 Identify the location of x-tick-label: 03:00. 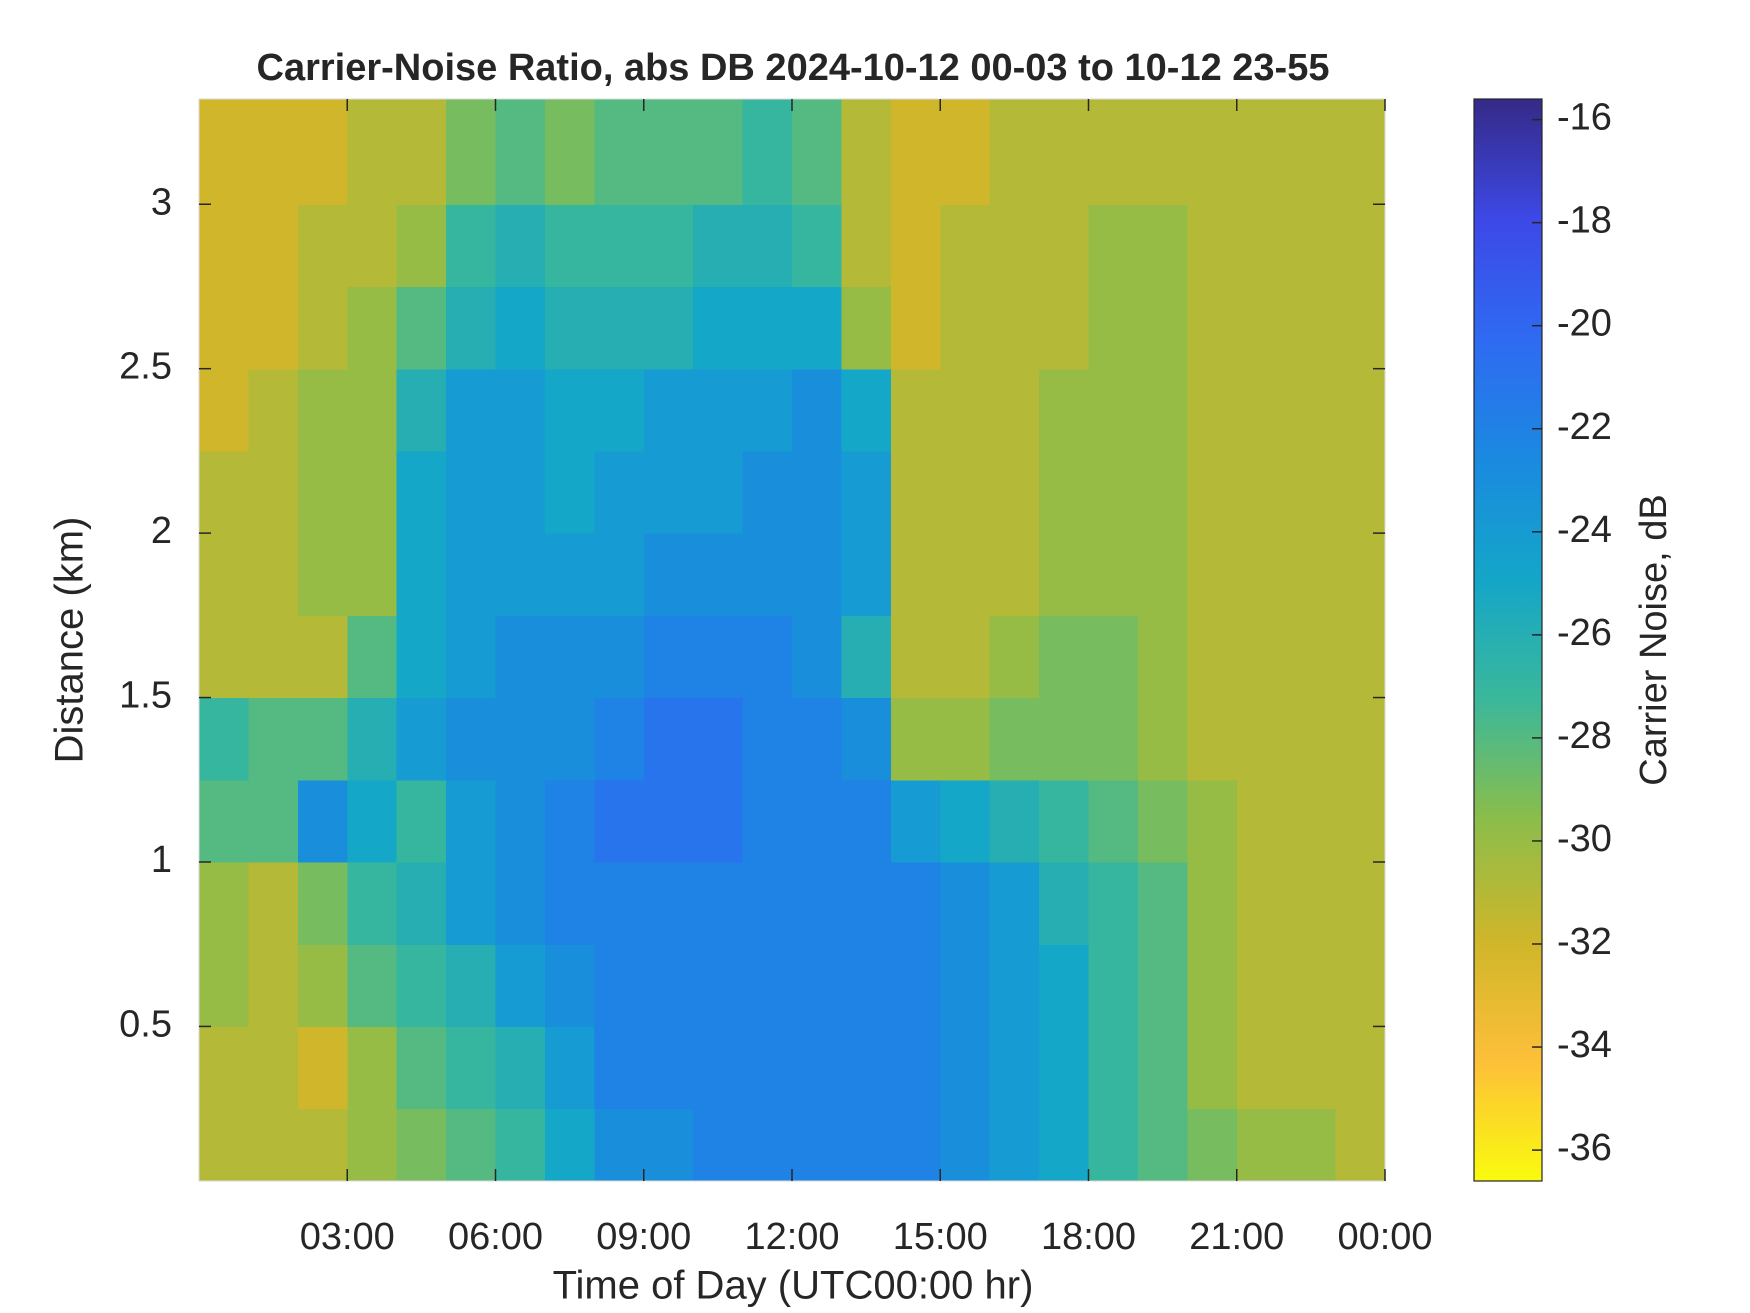
(347, 1237).